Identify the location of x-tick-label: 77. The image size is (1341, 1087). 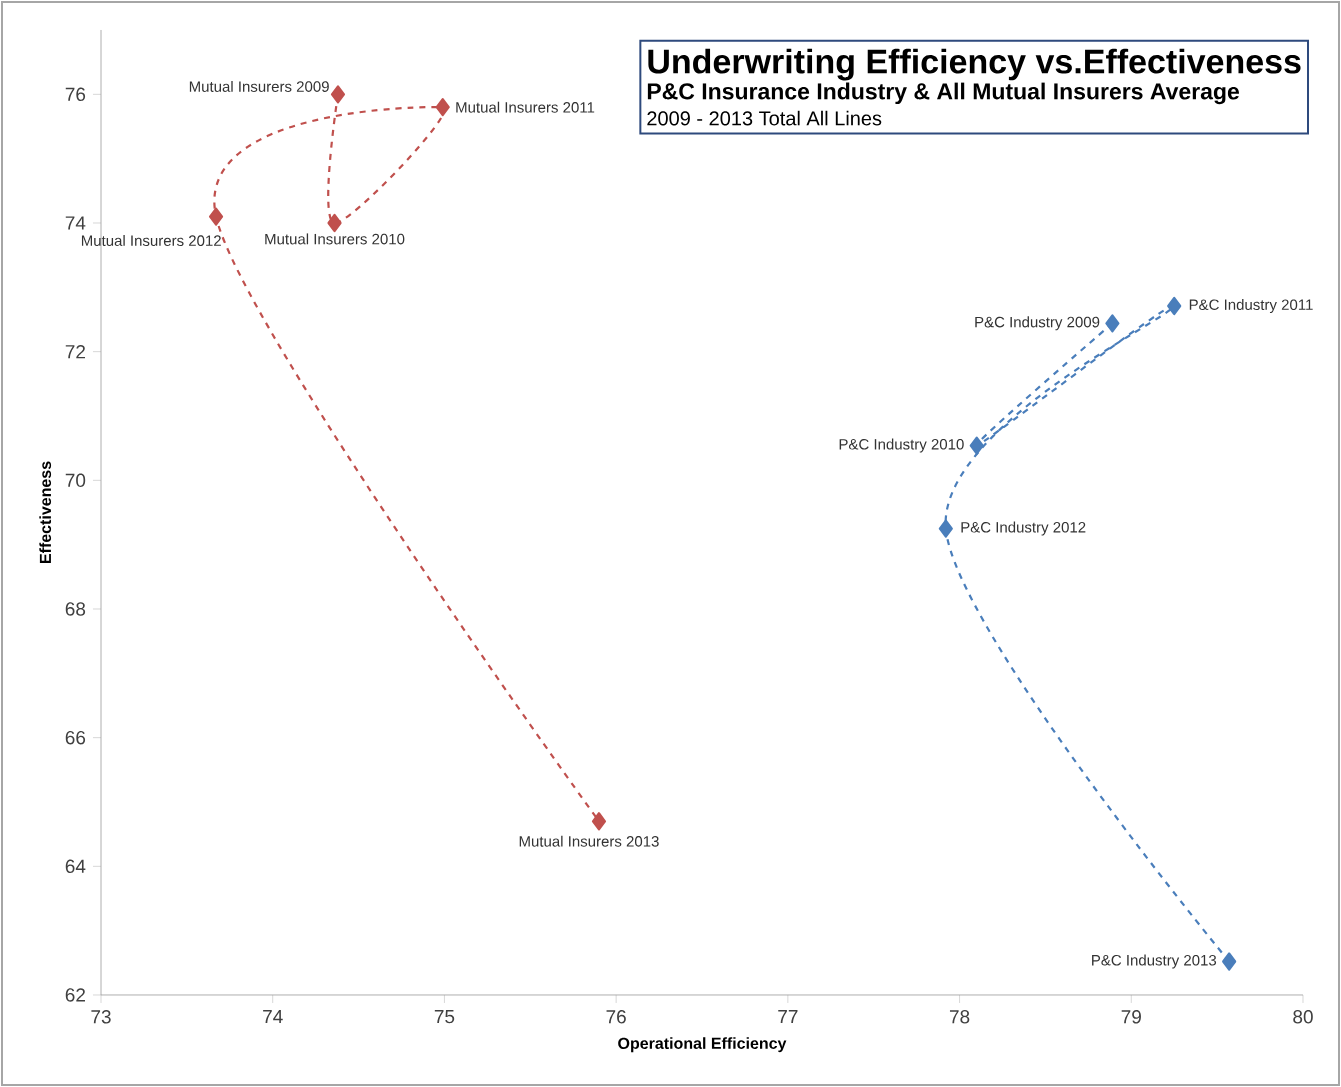
(788, 1017).